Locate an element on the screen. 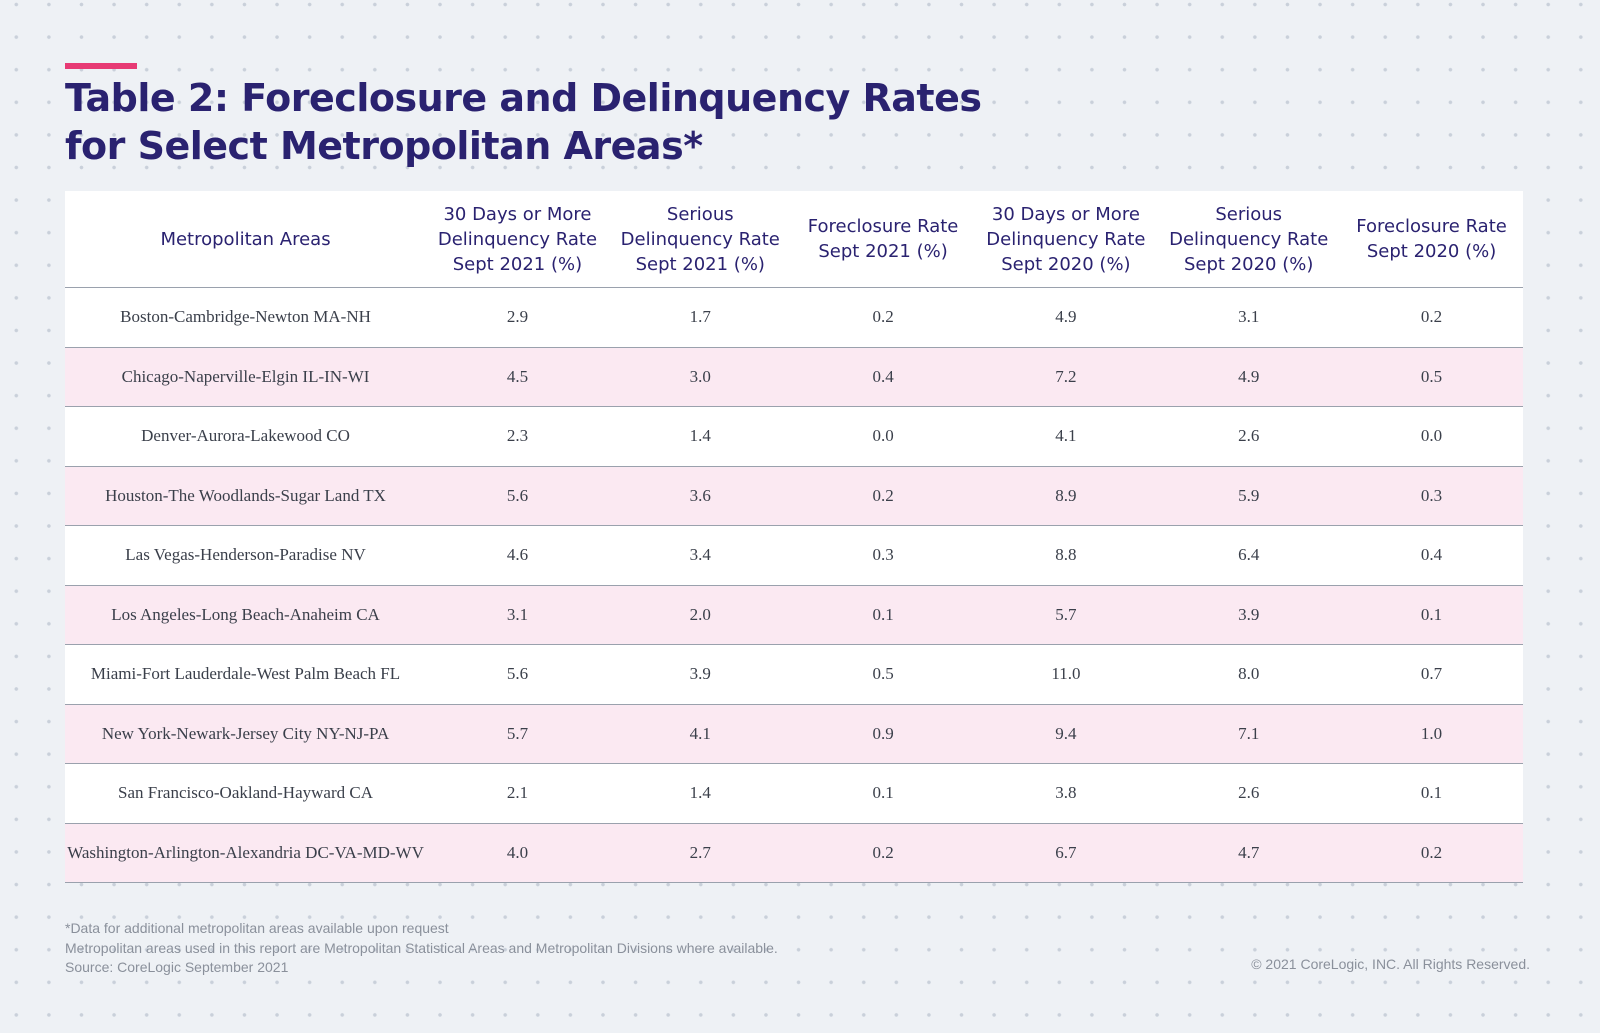 The image size is (1600, 1033). rate-cell: 1.7 is located at coordinates (700, 317).